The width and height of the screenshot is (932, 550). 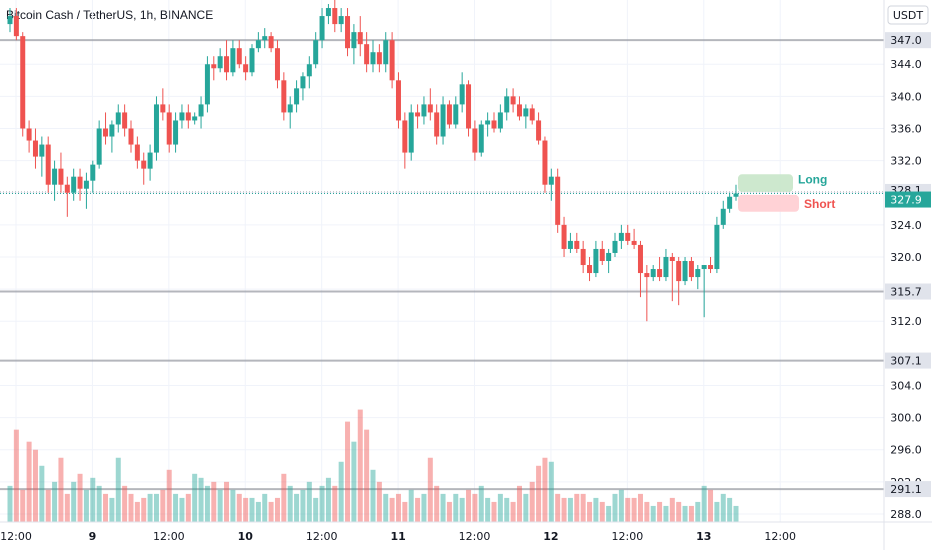 I want to click on time-tick-label: 9, so click(x=93, y=536).